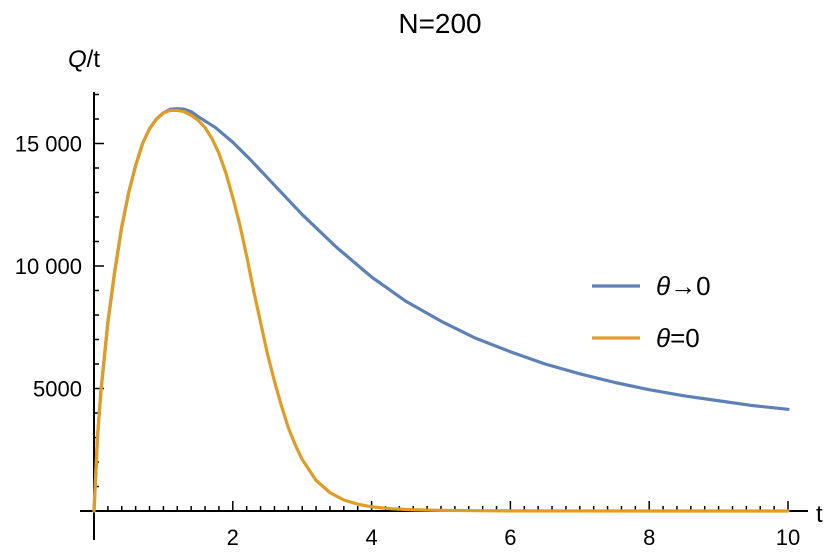 The width and height of the screenshot is (830, 557). I want to click on y-axis-label-var: Q, so click(77, 59).